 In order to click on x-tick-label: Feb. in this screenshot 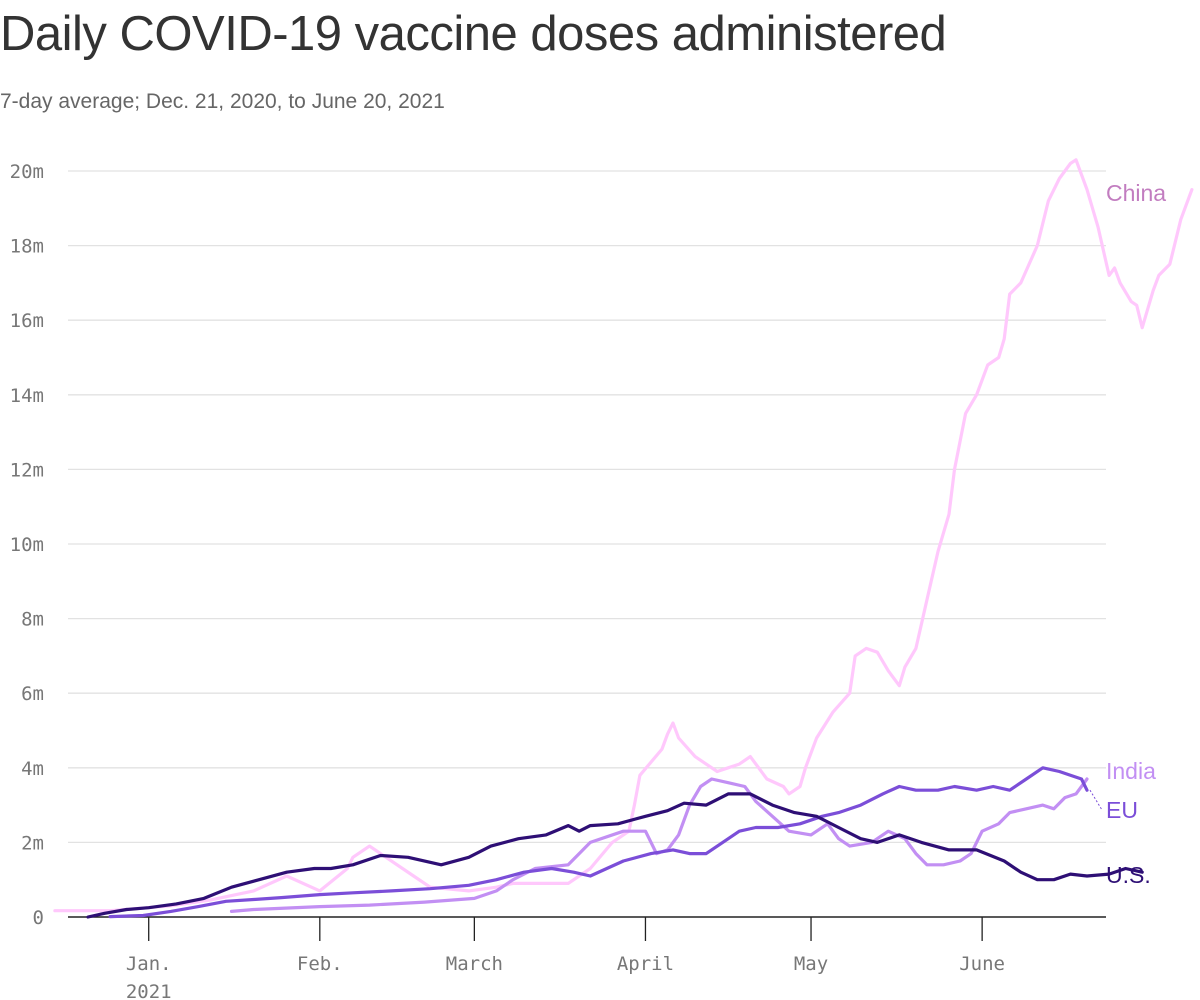, I will do `click(320, 964)`.